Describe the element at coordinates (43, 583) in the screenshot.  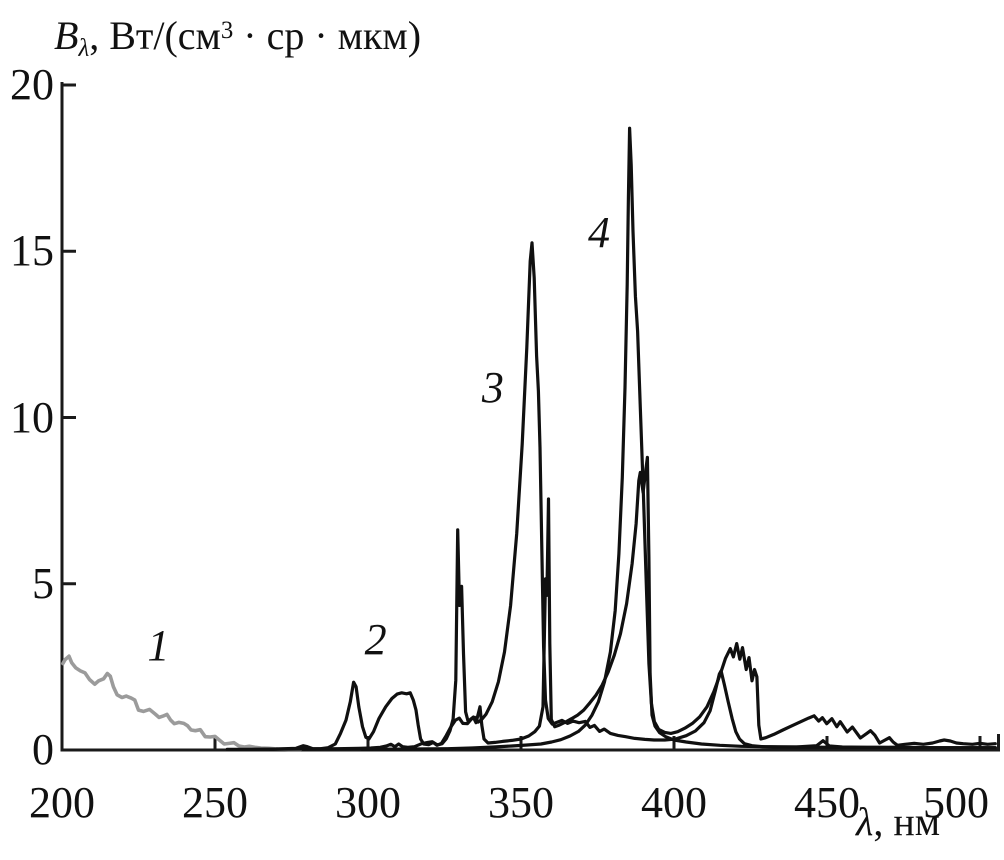
I see `y-tick-label-5: 5` at that location.